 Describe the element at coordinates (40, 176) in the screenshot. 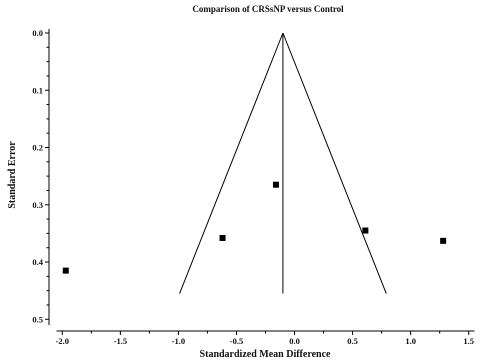

I see `y-axis-ticks: 0.0 0.1 0.2 0.3 0.4 0.5` at that location.